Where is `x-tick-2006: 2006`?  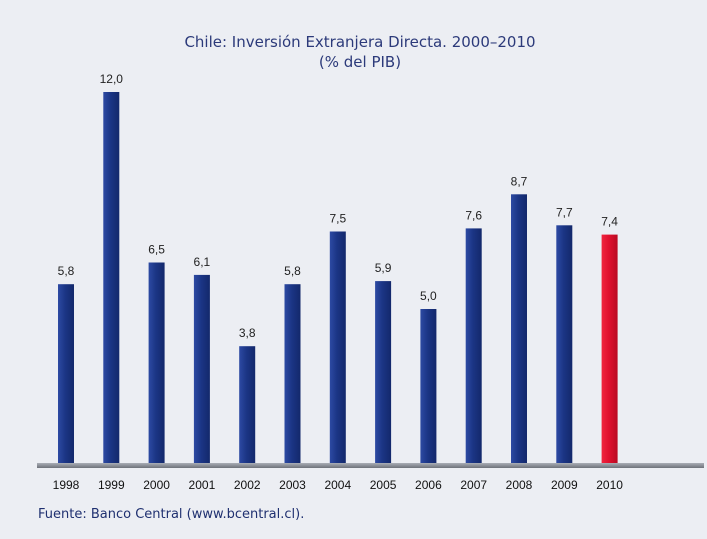
x-tick-2006: 2006 is located at coordinates (428, 485).